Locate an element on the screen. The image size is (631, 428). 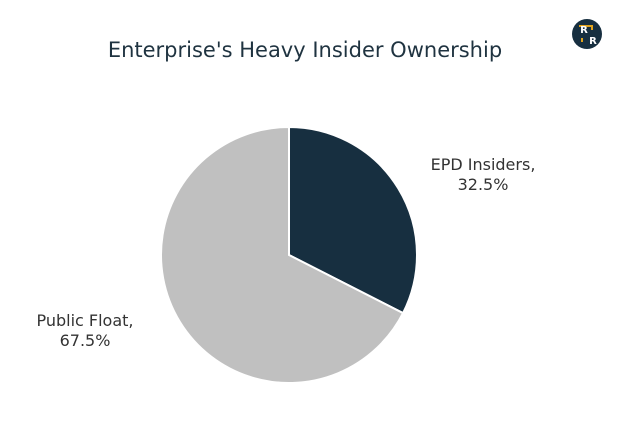
pie-slice-epd-insiders is located at coordinates (353, 220).